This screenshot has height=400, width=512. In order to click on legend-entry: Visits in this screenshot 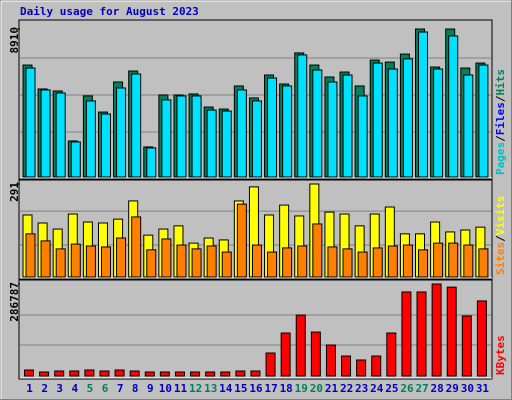, I will do `click(500, 216)`.